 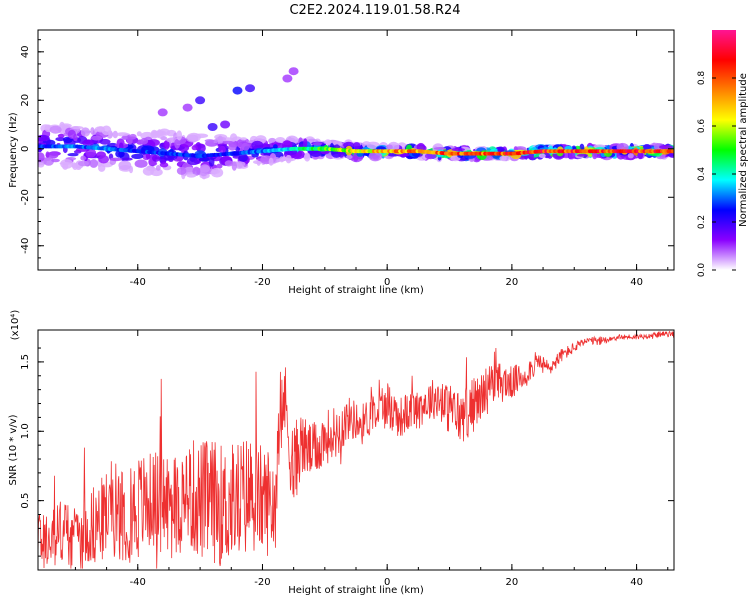 I want to click on chart-title: C2E2.2024.119.01.58.R24, so click(x=374, y=10).